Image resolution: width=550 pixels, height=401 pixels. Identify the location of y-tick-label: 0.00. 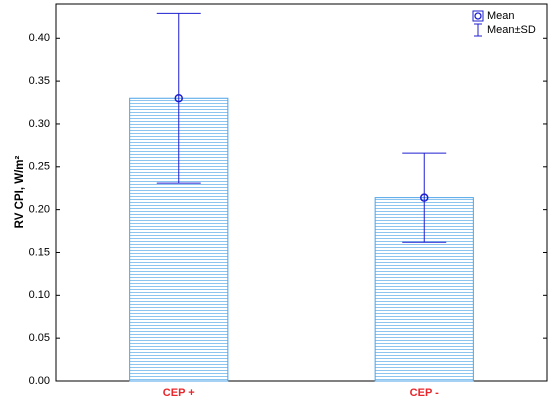
(39, 381).